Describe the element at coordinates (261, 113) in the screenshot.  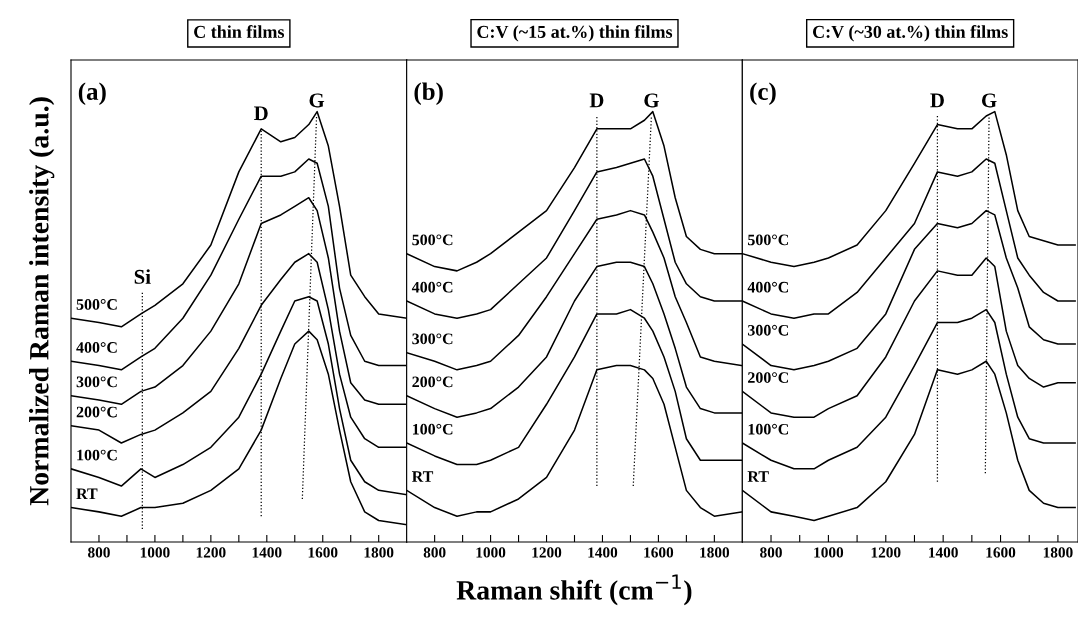
I see `annotation: D` at that location.